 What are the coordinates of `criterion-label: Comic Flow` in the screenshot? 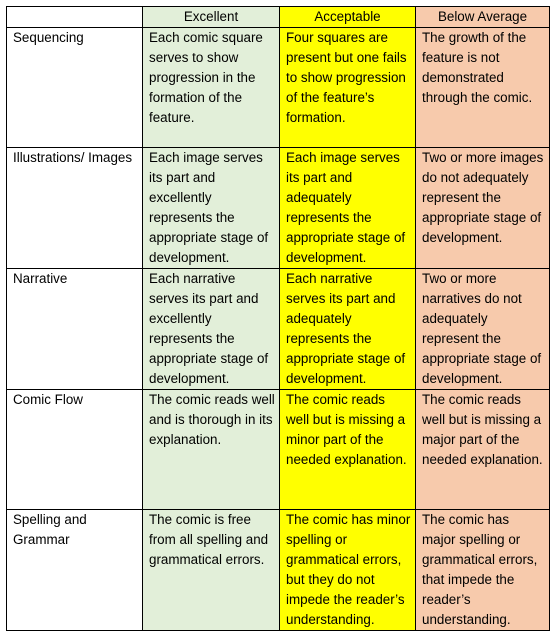 It's located at (74, 449).